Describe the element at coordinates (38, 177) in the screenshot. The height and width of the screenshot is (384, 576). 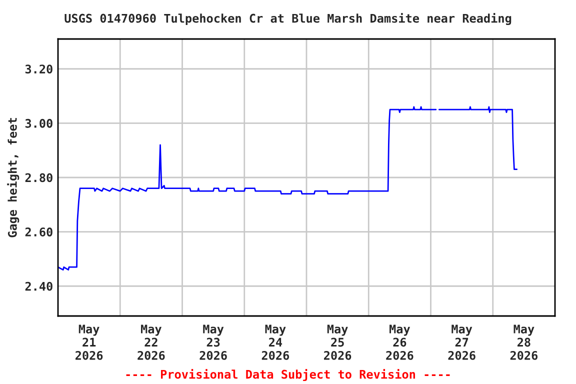
I see `y-tick-label: 2.80` at that location.